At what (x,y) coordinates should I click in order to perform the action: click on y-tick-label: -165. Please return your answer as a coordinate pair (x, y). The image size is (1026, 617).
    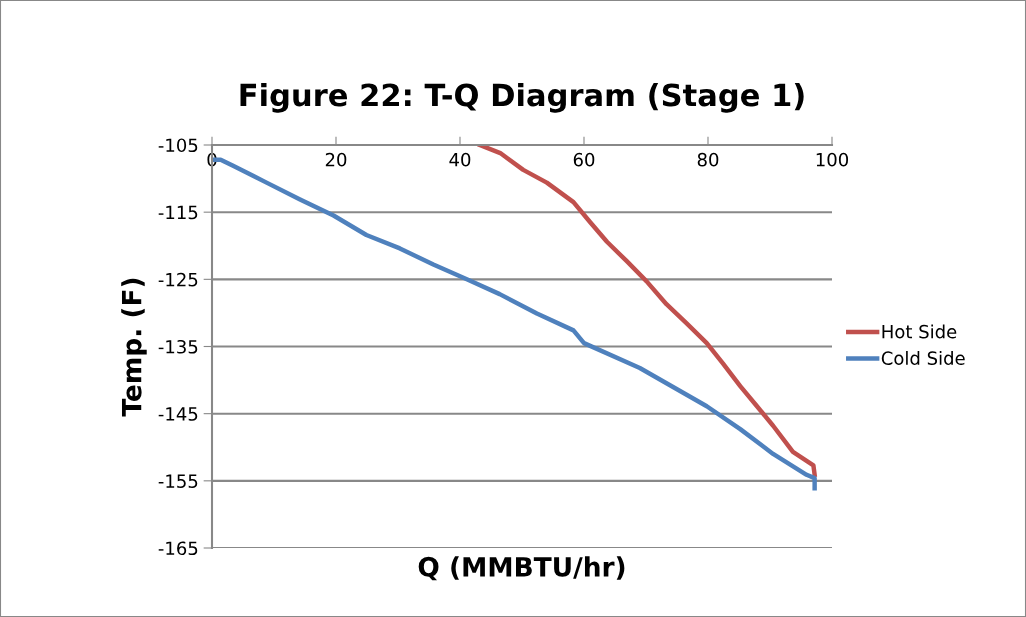
    Looking at the image, I should click on (178, 548).